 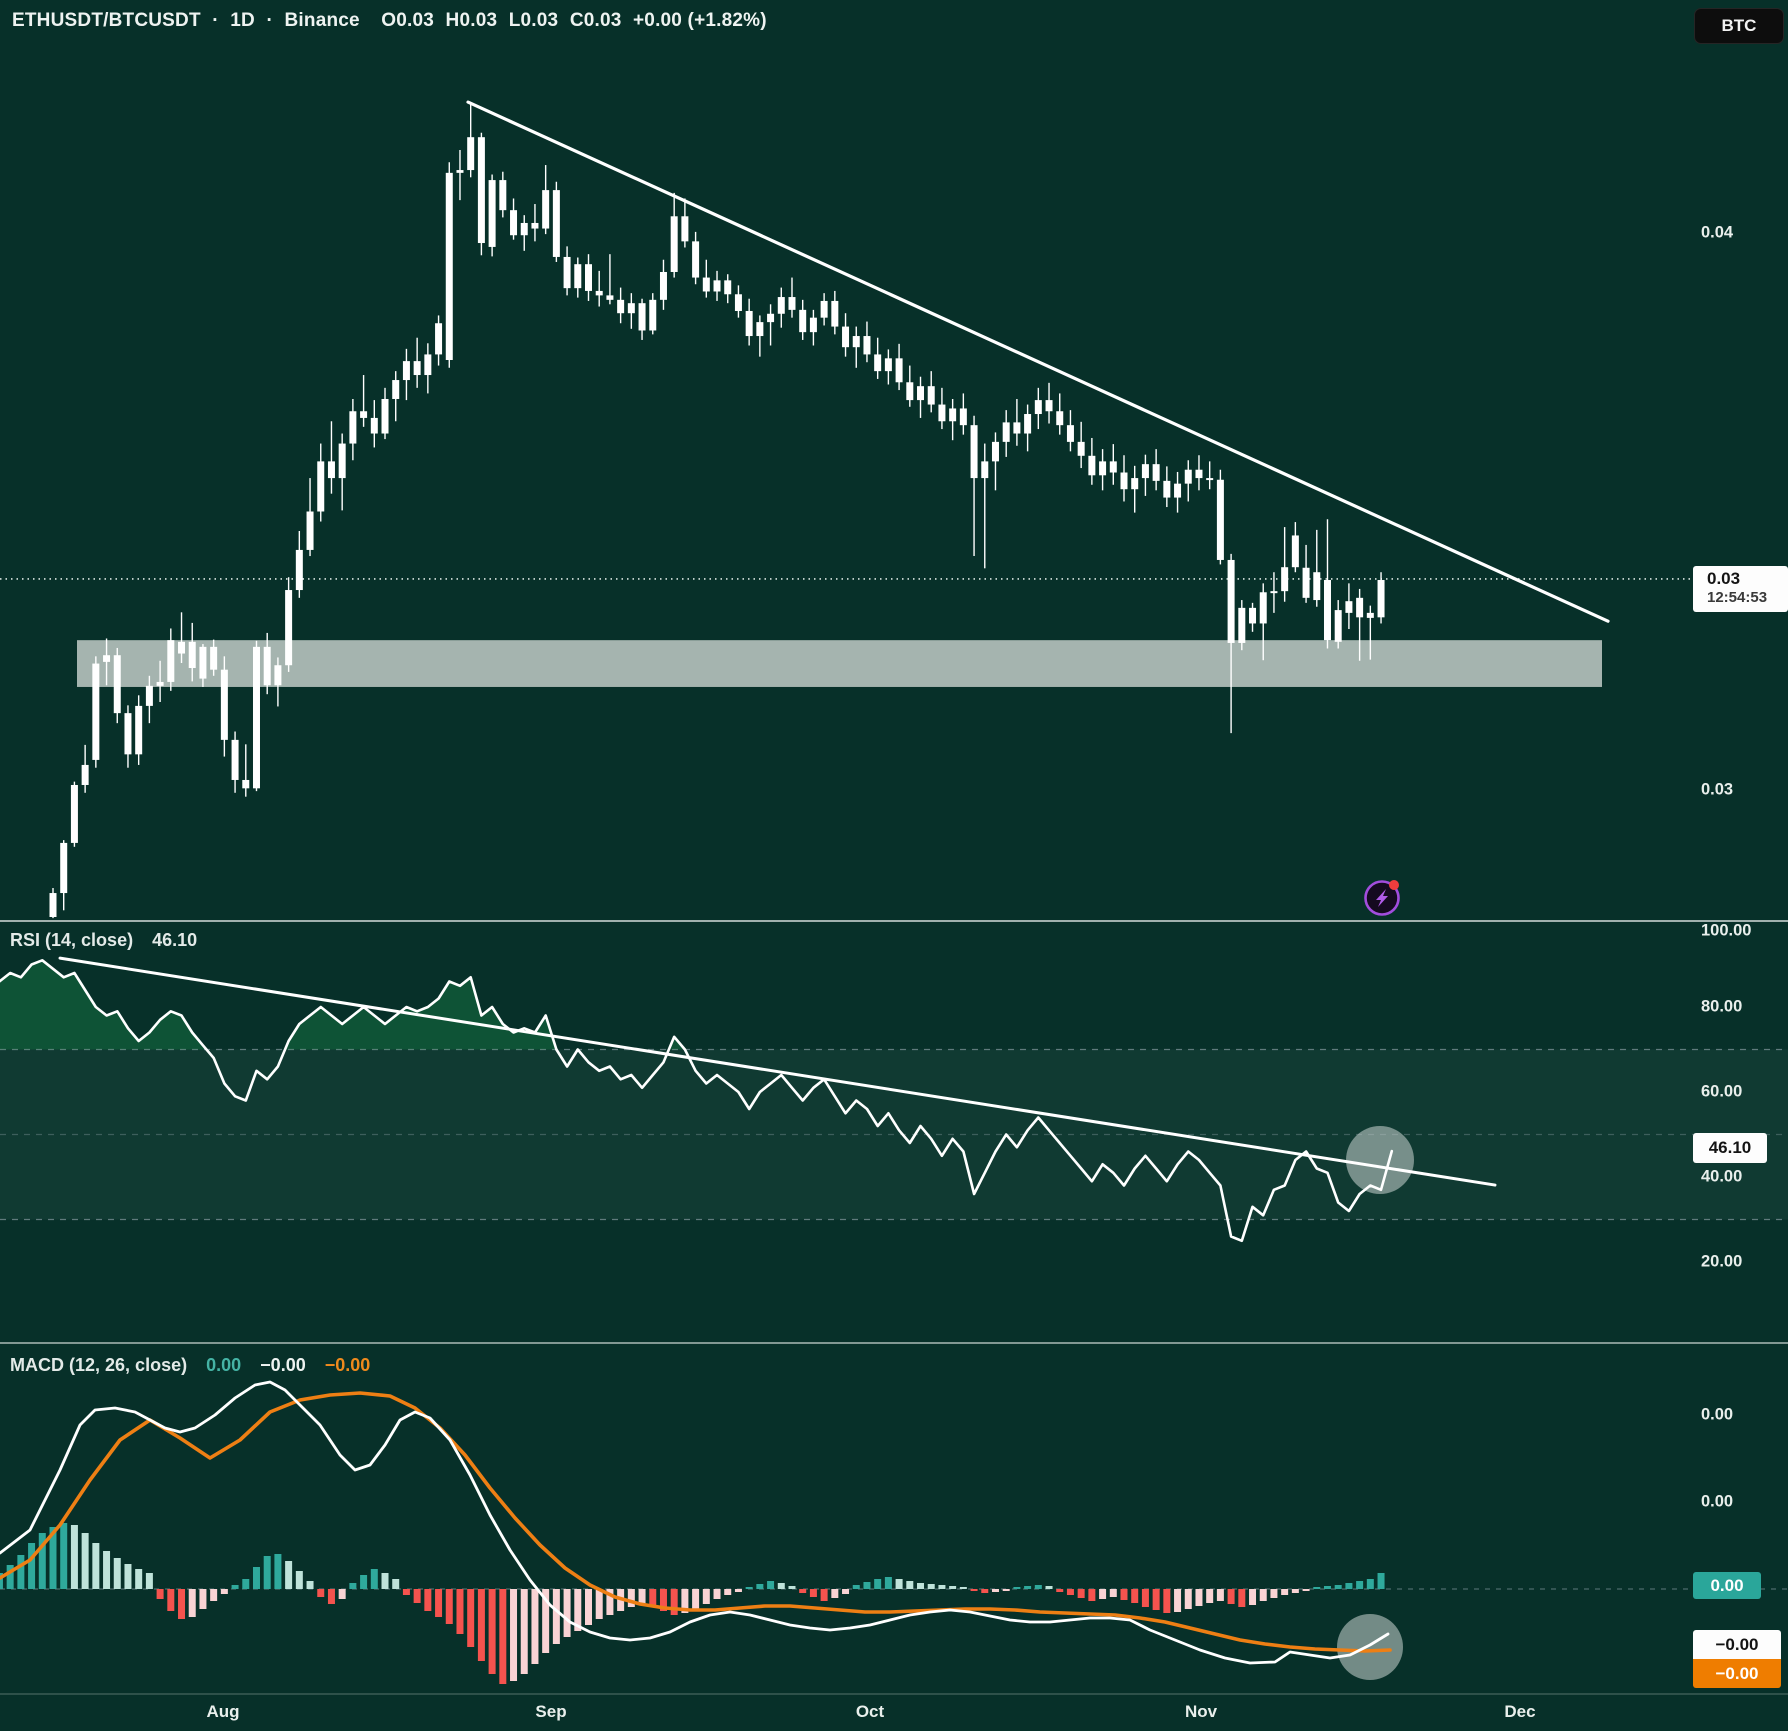 What do you see at coordinates (1737, 1673) in the screenshot?
I see `macd-signal-axis-label: −0.00` at bounding box center [1737, 1673].